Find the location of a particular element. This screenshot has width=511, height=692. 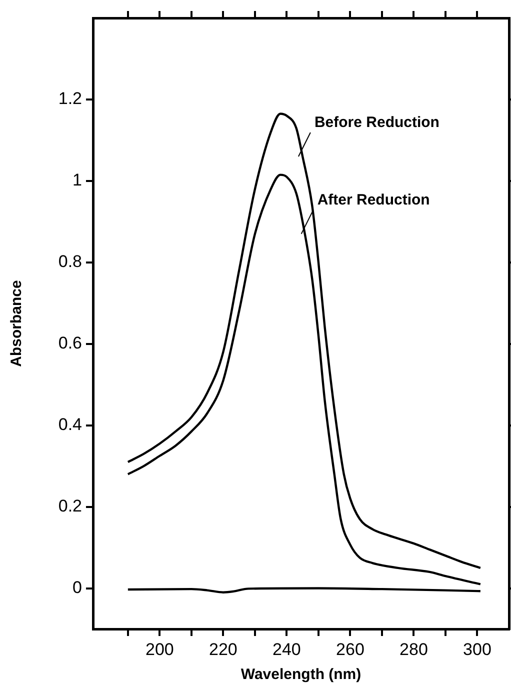

y-tick-label: 0.4 is located at coordinates (70, 424).